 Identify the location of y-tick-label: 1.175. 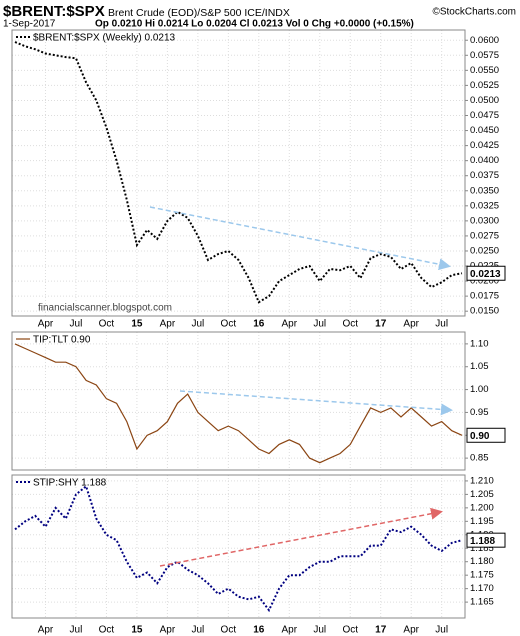
(482, 575).